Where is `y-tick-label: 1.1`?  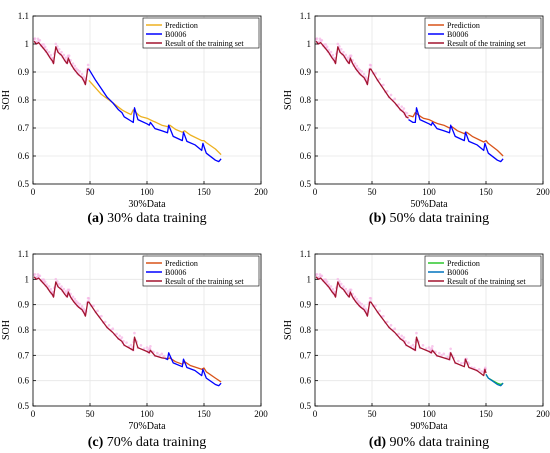 y-tick-label: 1.1 is located at coordinates (23, 16).